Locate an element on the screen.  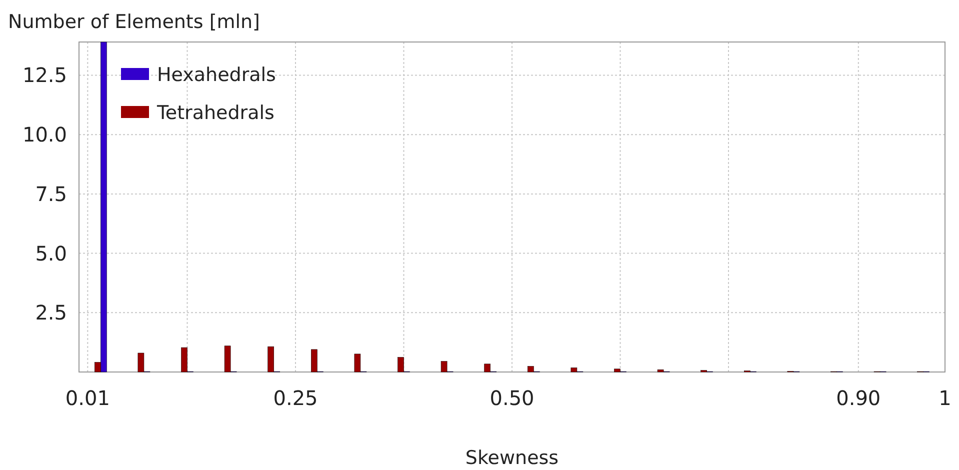
y-tick-label: 12.5 is located at coordinates (44, 75).